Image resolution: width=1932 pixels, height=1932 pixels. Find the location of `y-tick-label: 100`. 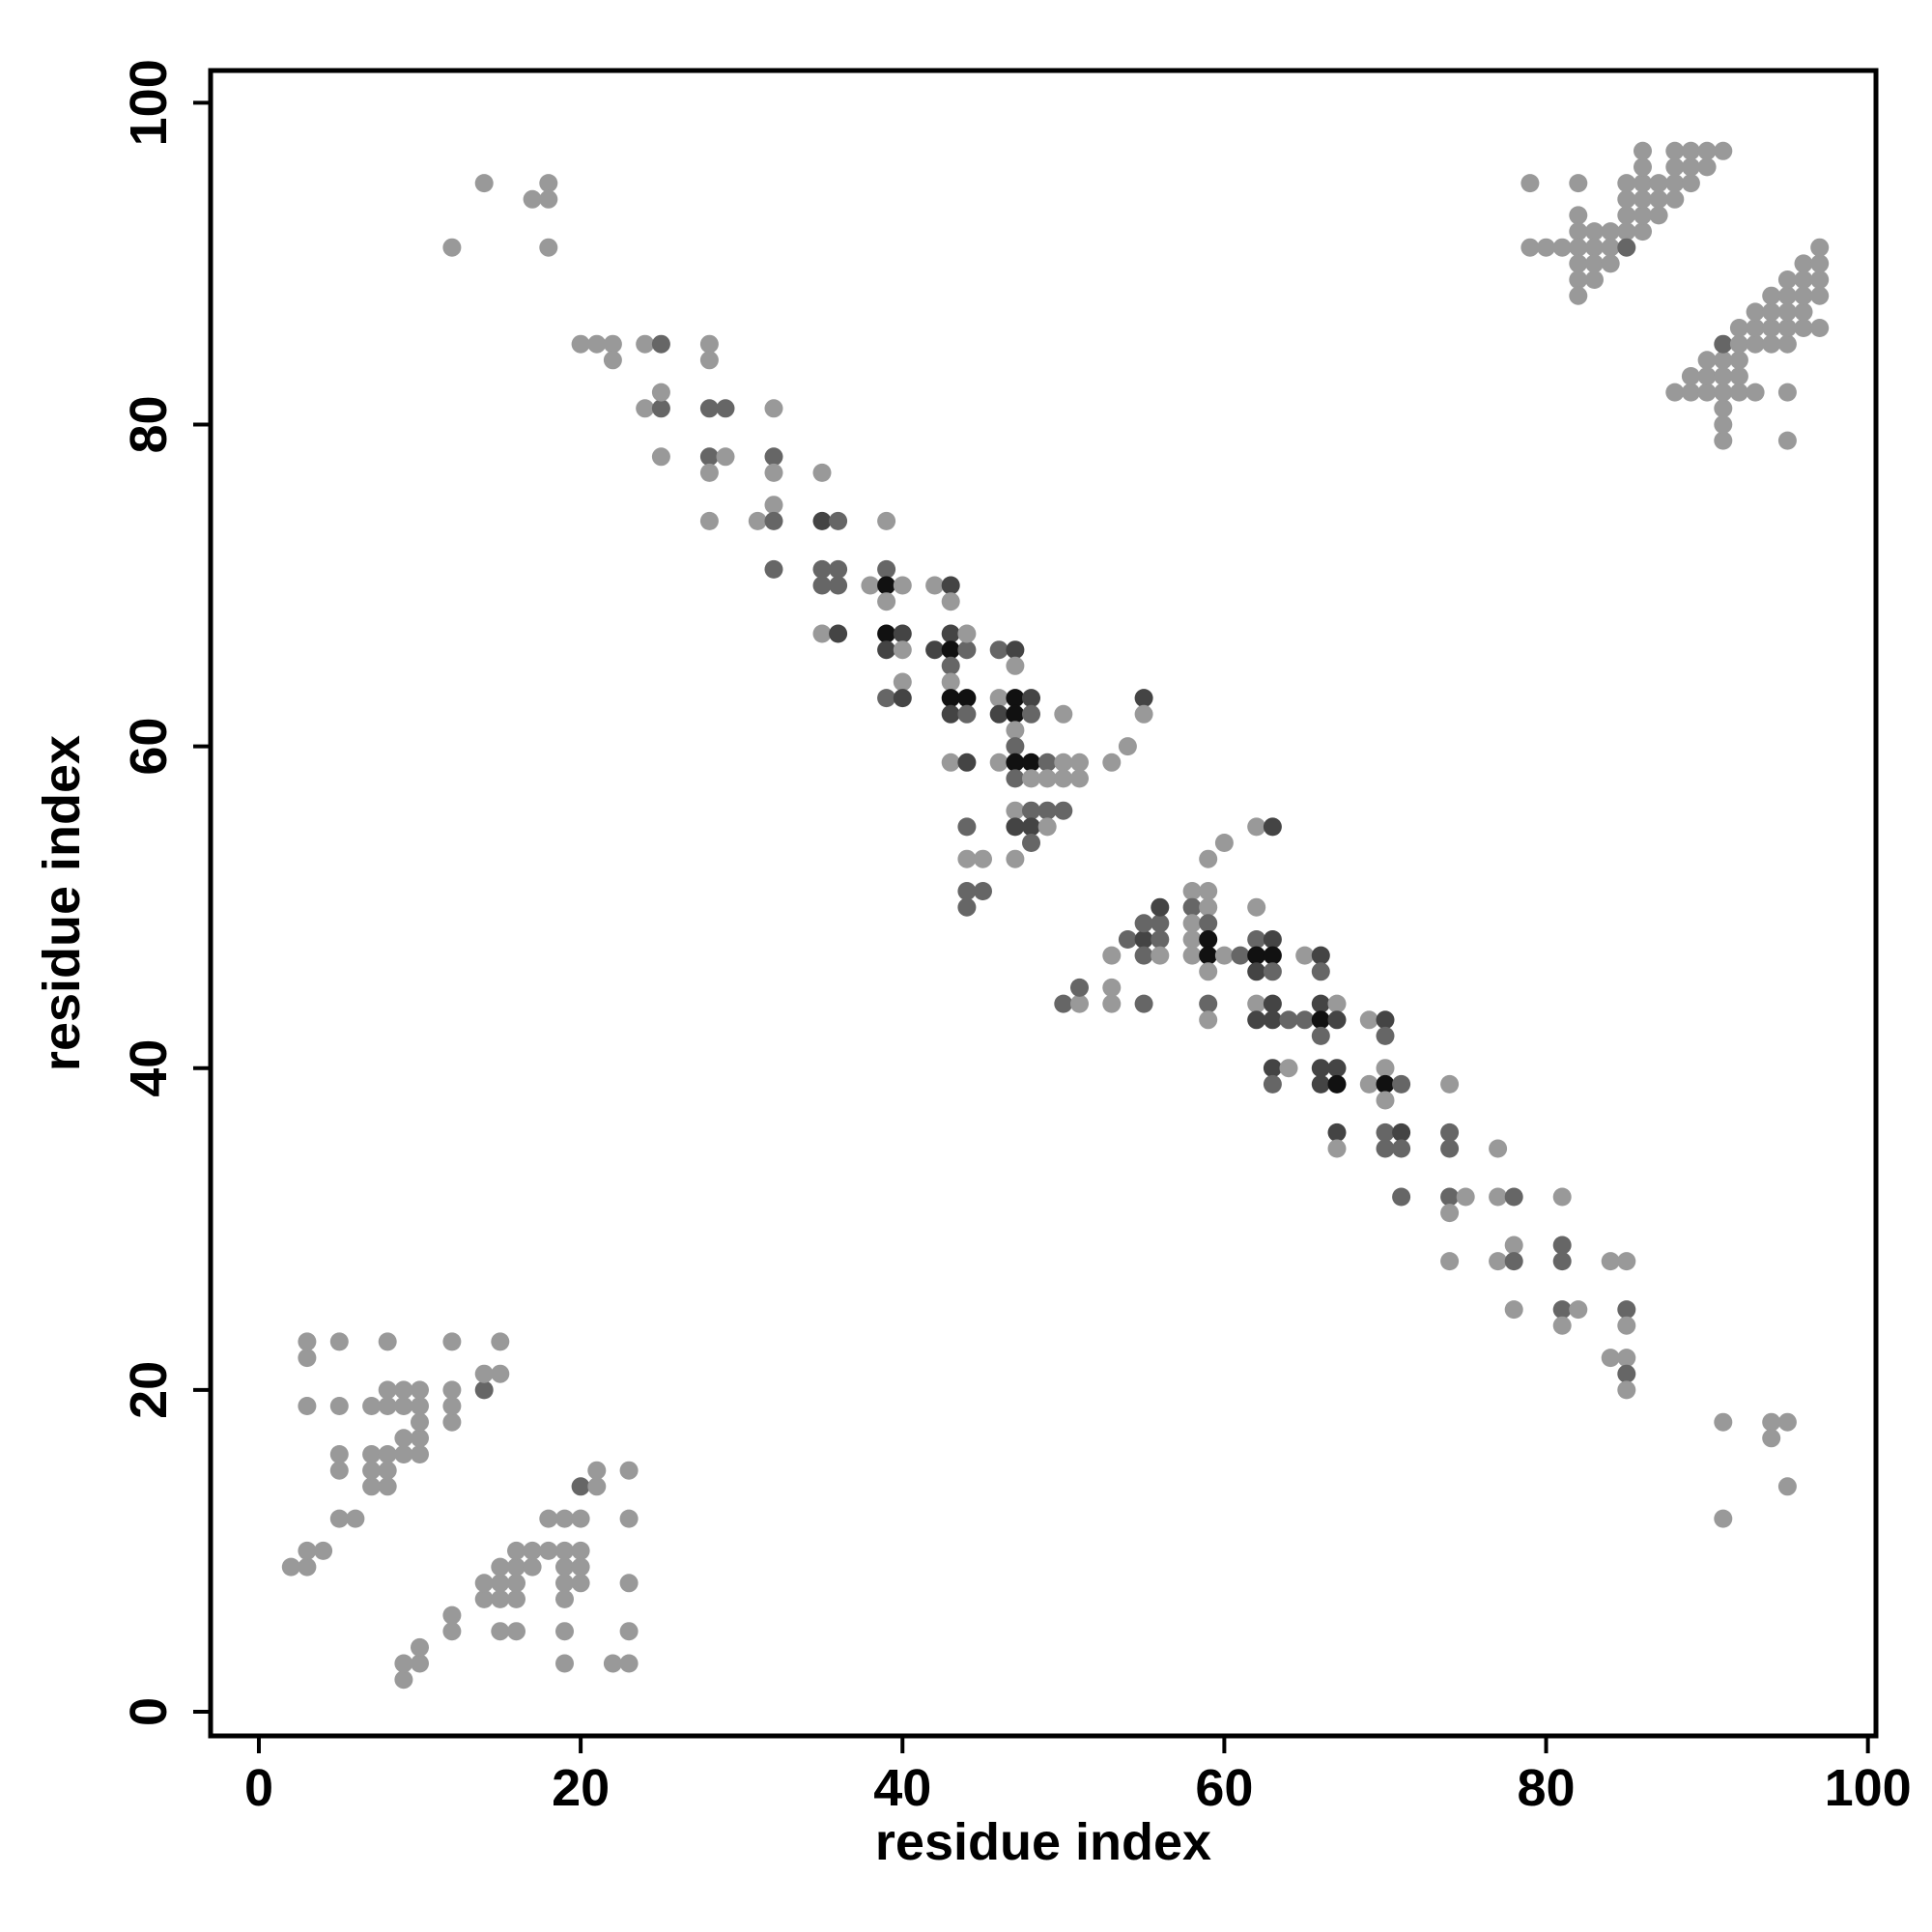

y-tick-label: 100 is located at coordinates (149, 102).